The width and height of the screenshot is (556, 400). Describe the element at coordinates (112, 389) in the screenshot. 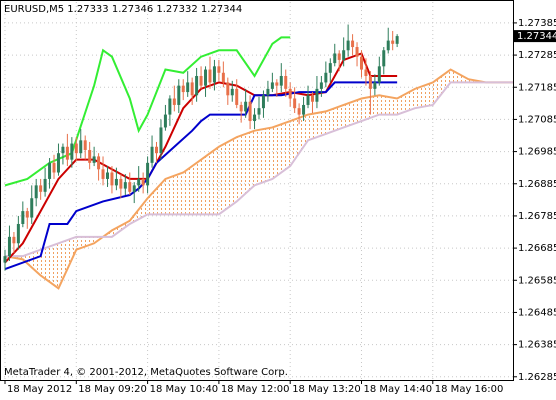

I see `x-tick-label: 18 May 09:20` at that location.